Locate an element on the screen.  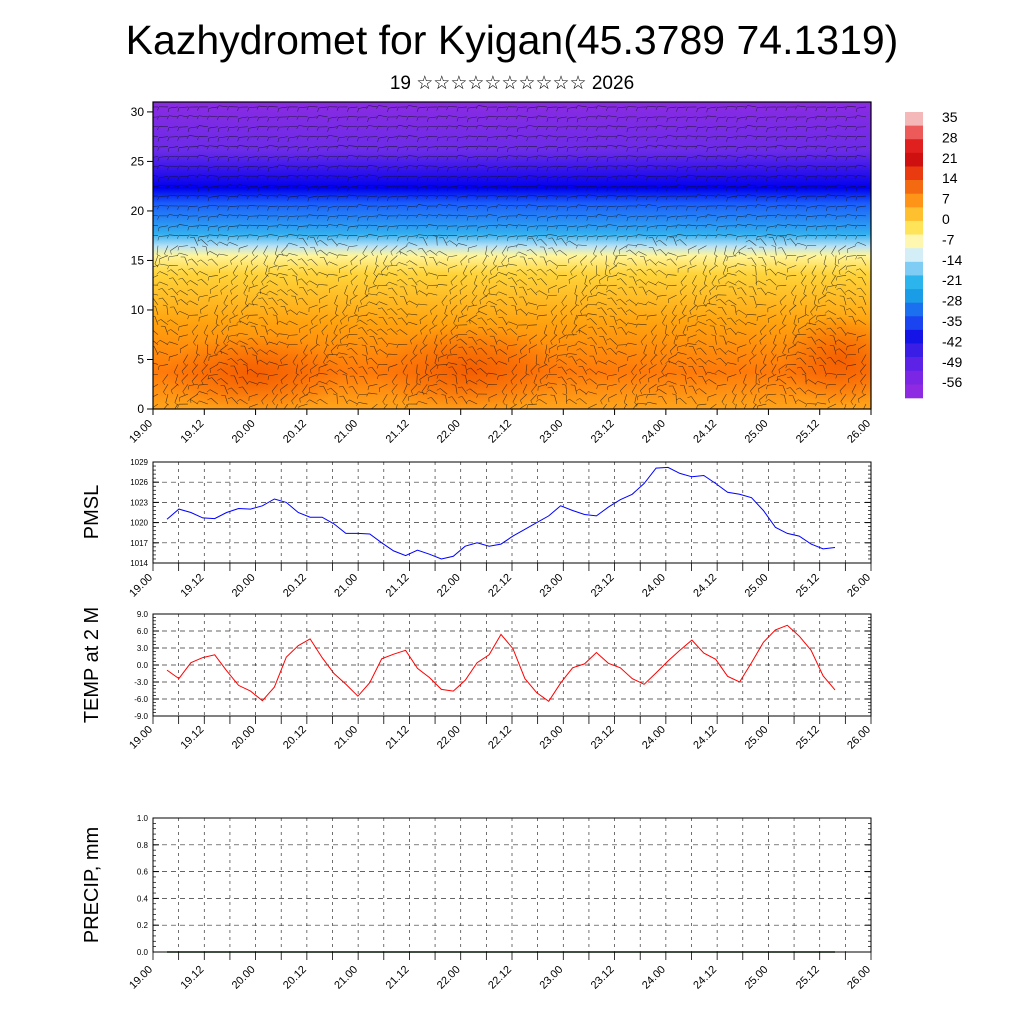
precip-x-tick-label: 25.12 is located at coordinates (808, 978).